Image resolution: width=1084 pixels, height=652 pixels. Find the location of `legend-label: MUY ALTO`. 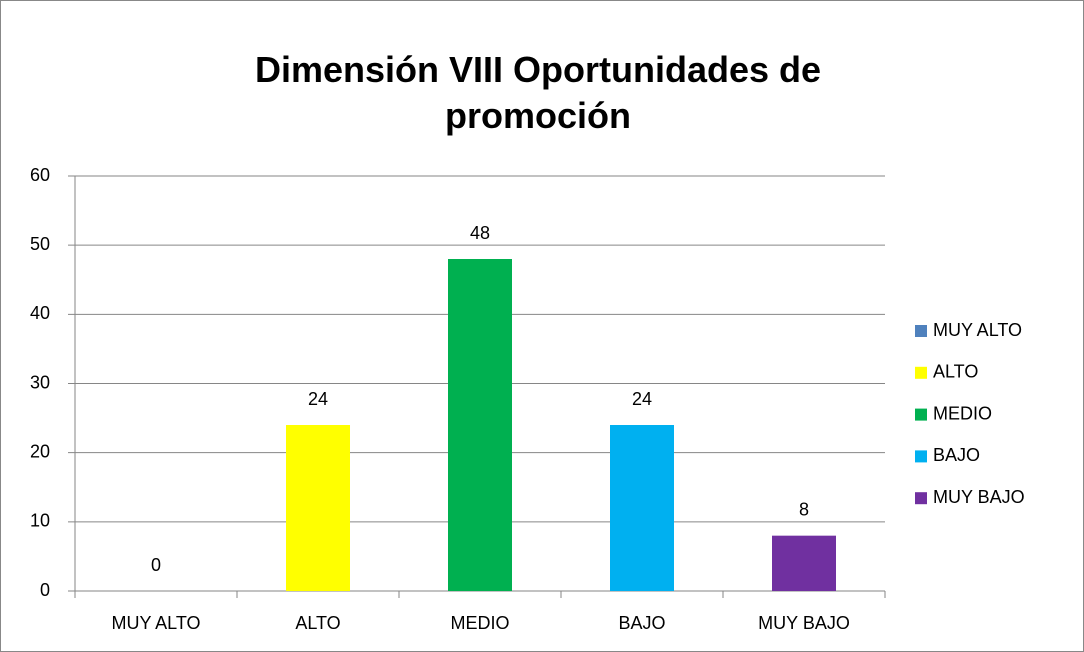

legend-label: MUY ALTO is located at coordinates (977, 330).